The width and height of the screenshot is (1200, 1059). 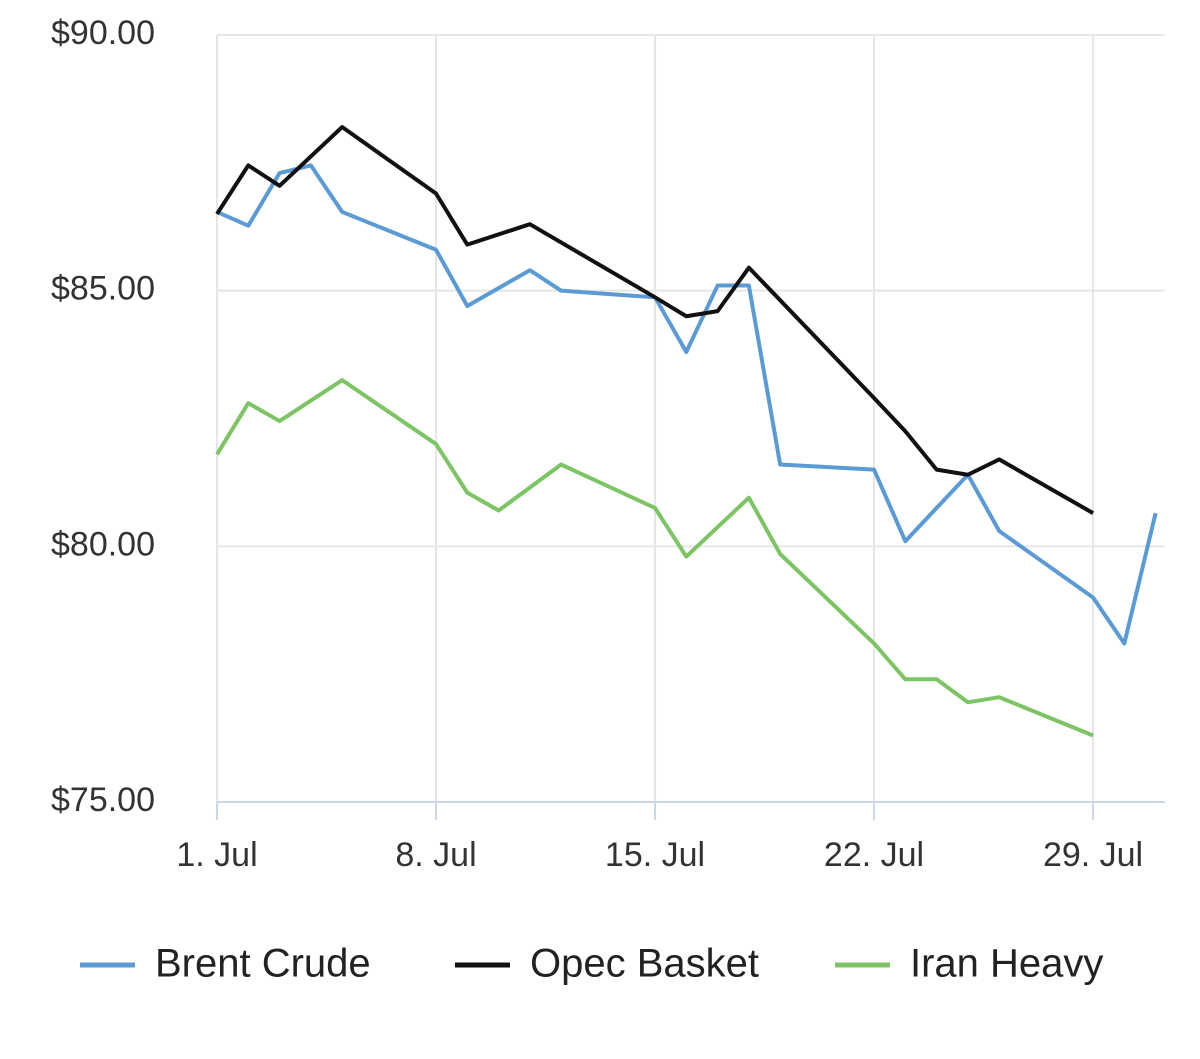 What do you see at coordinates (655, 855) in the screenshot?
I see `x-tick-label: 15. Jul` at bounding box center [655, 855].